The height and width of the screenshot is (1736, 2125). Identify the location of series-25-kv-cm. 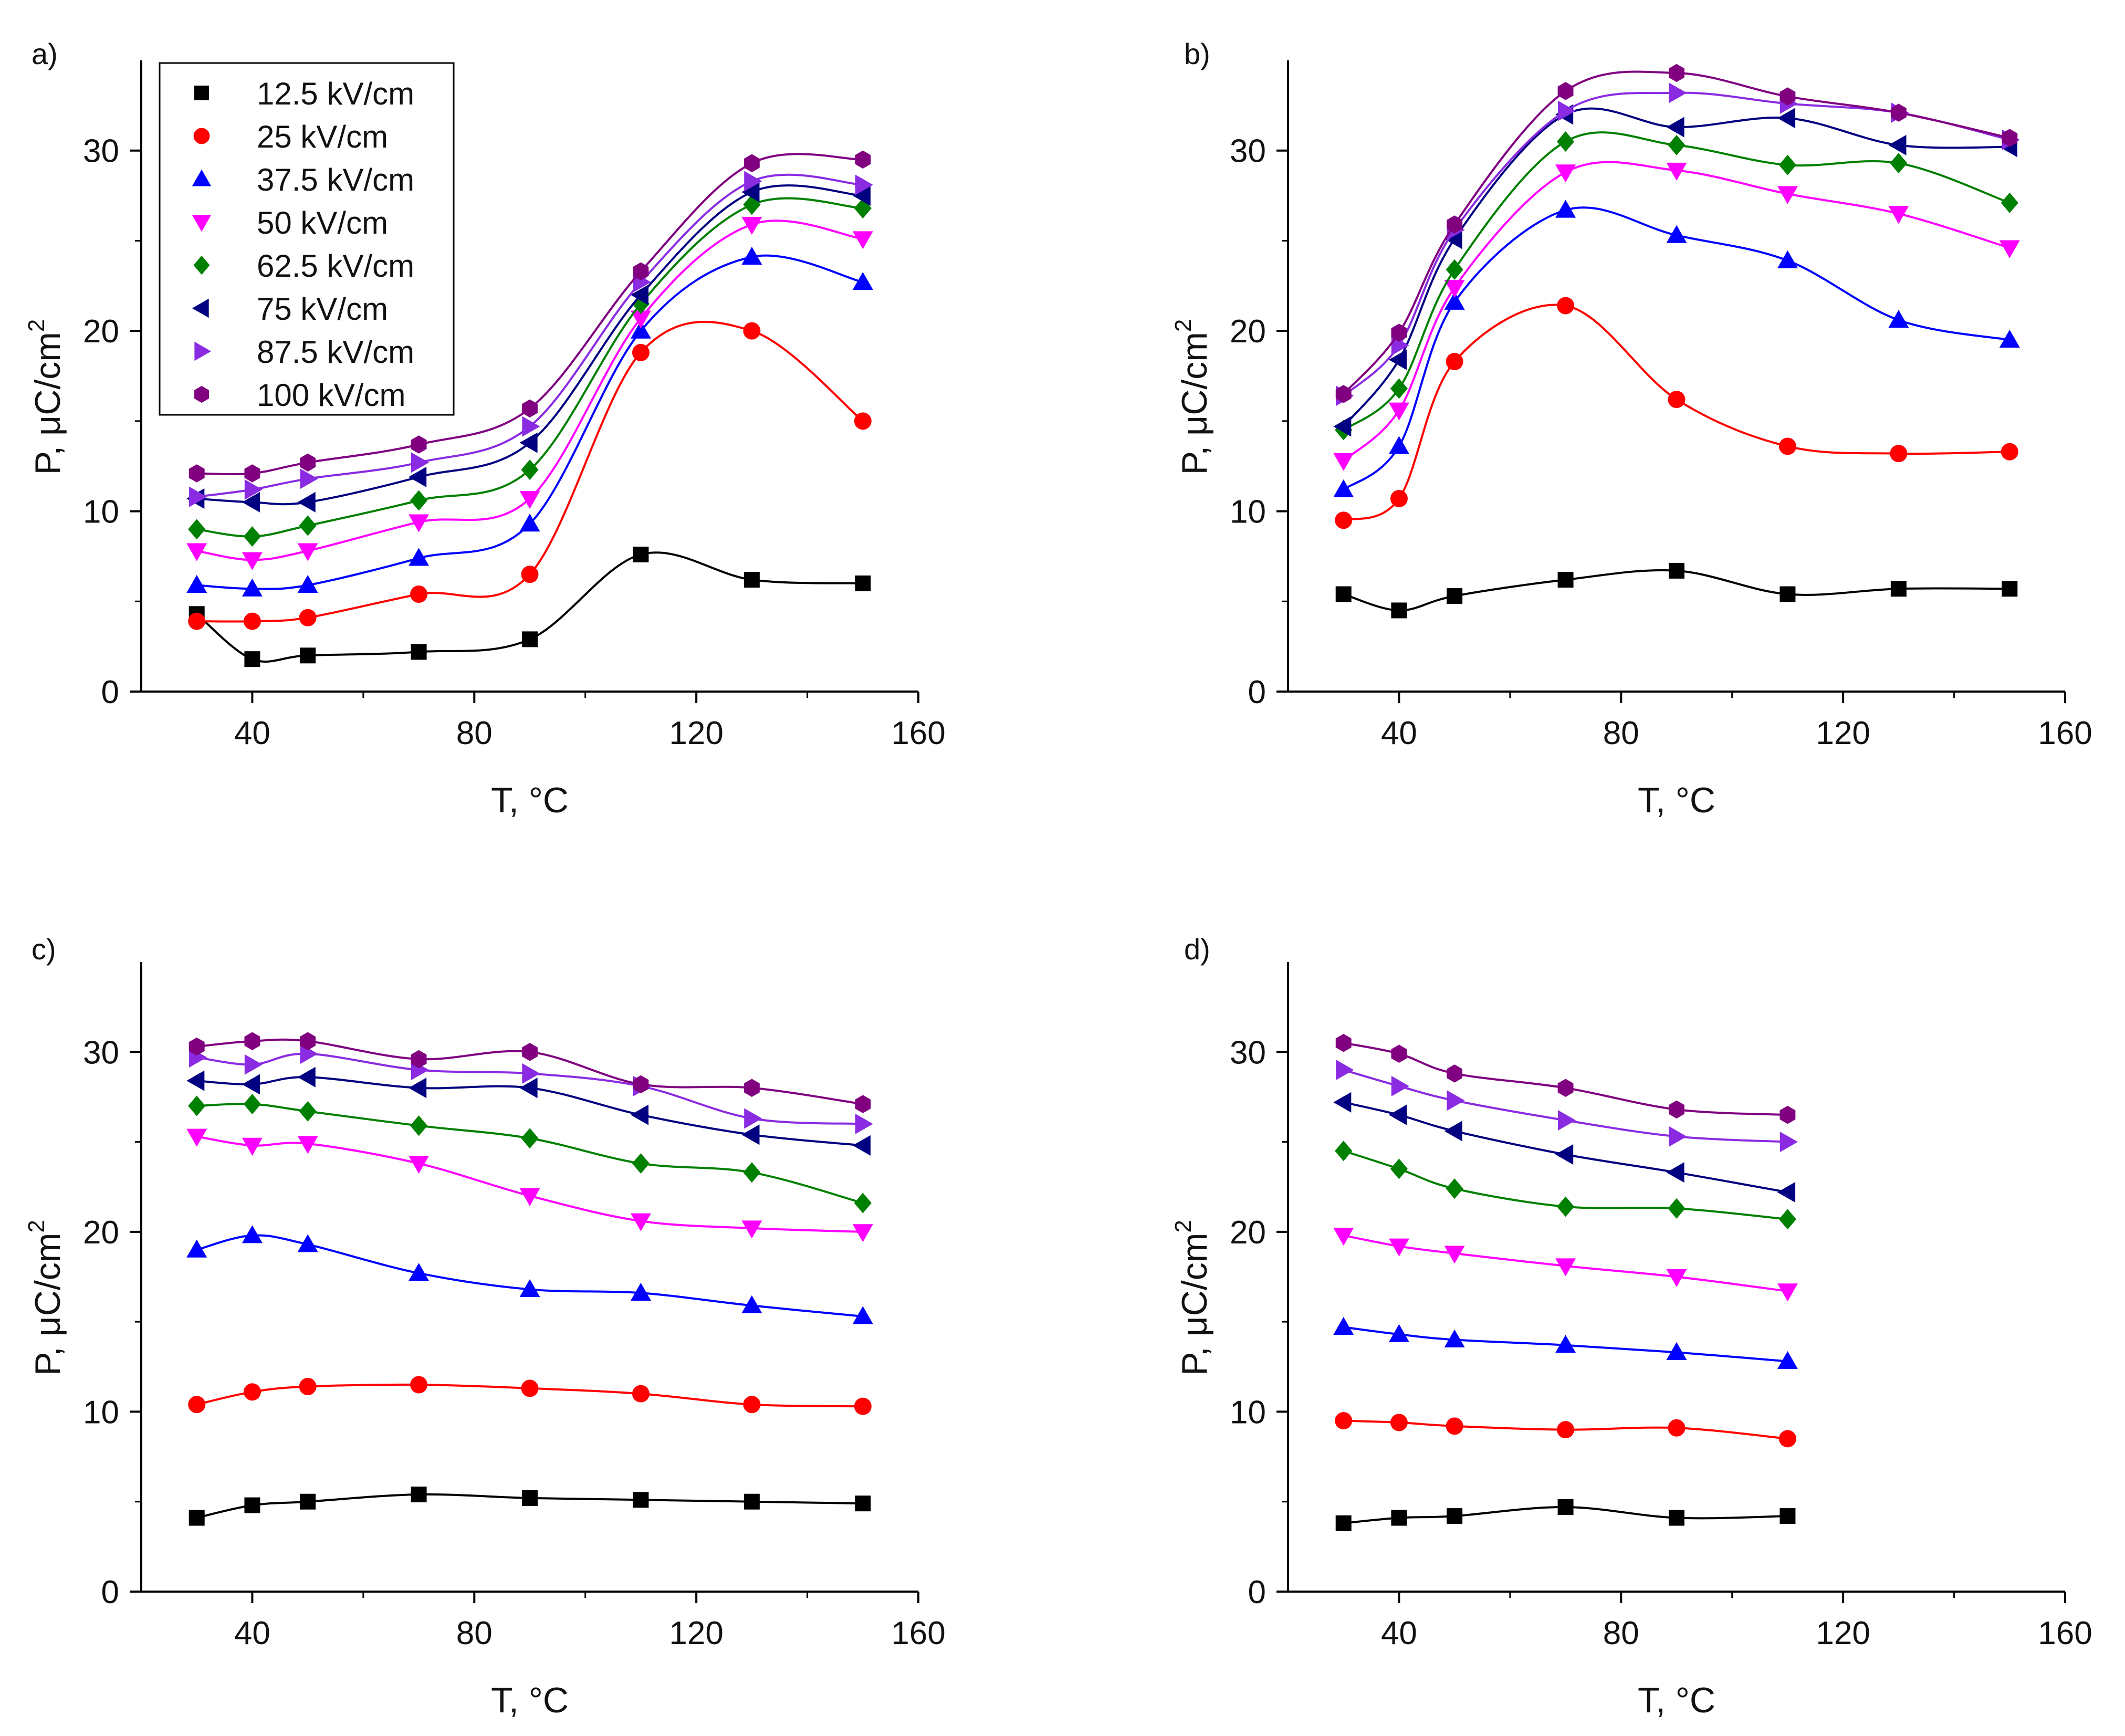
(530, 1396).